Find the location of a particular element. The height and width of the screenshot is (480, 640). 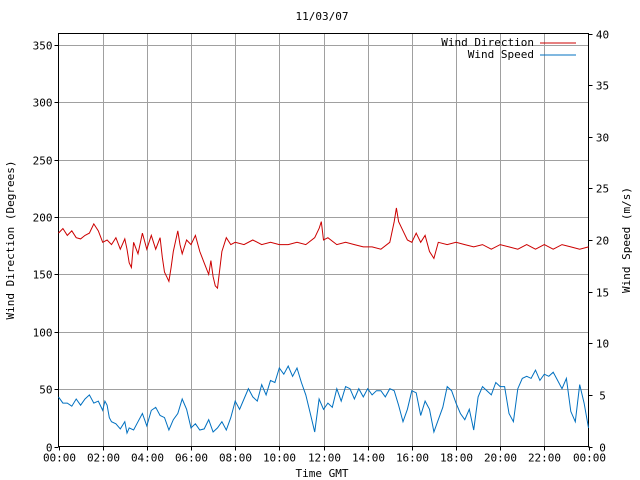

legend-label-wind-direction: Wind Direction is located at coordinates (487, 42).